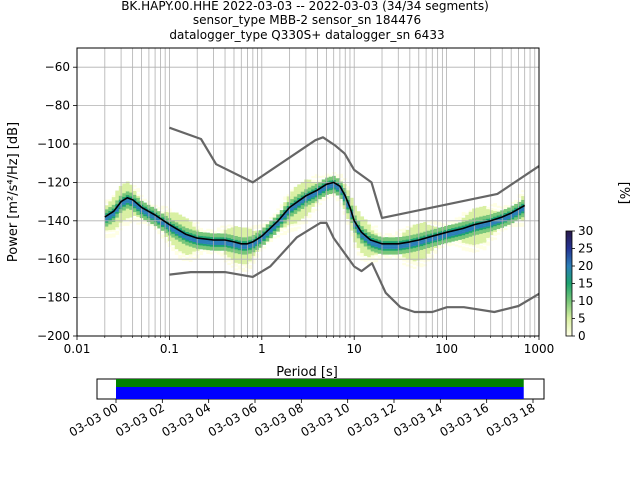 The image size is (640, 480). Describe the element at coordinates (320, 383) in the screenshot. I see `psd-coverage-bar` at that location.